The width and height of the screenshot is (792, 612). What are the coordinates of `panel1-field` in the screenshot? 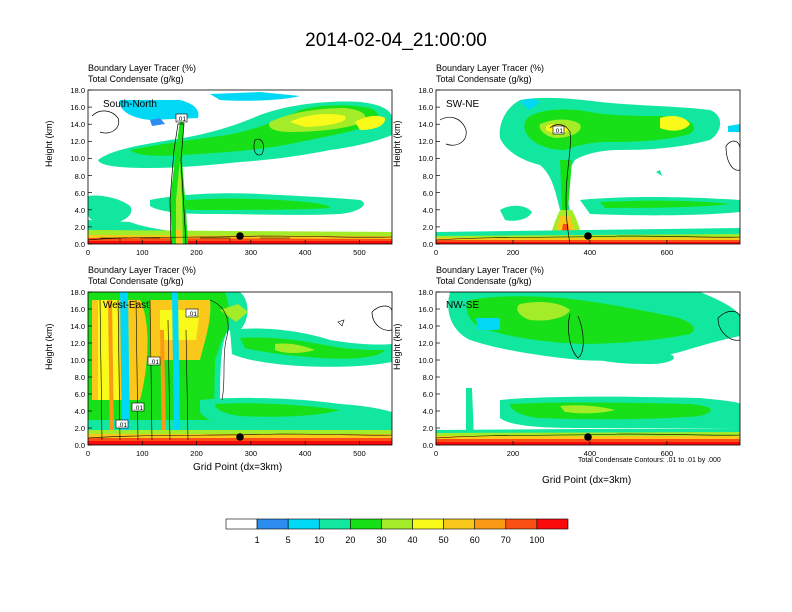 It's located at (240, 167).